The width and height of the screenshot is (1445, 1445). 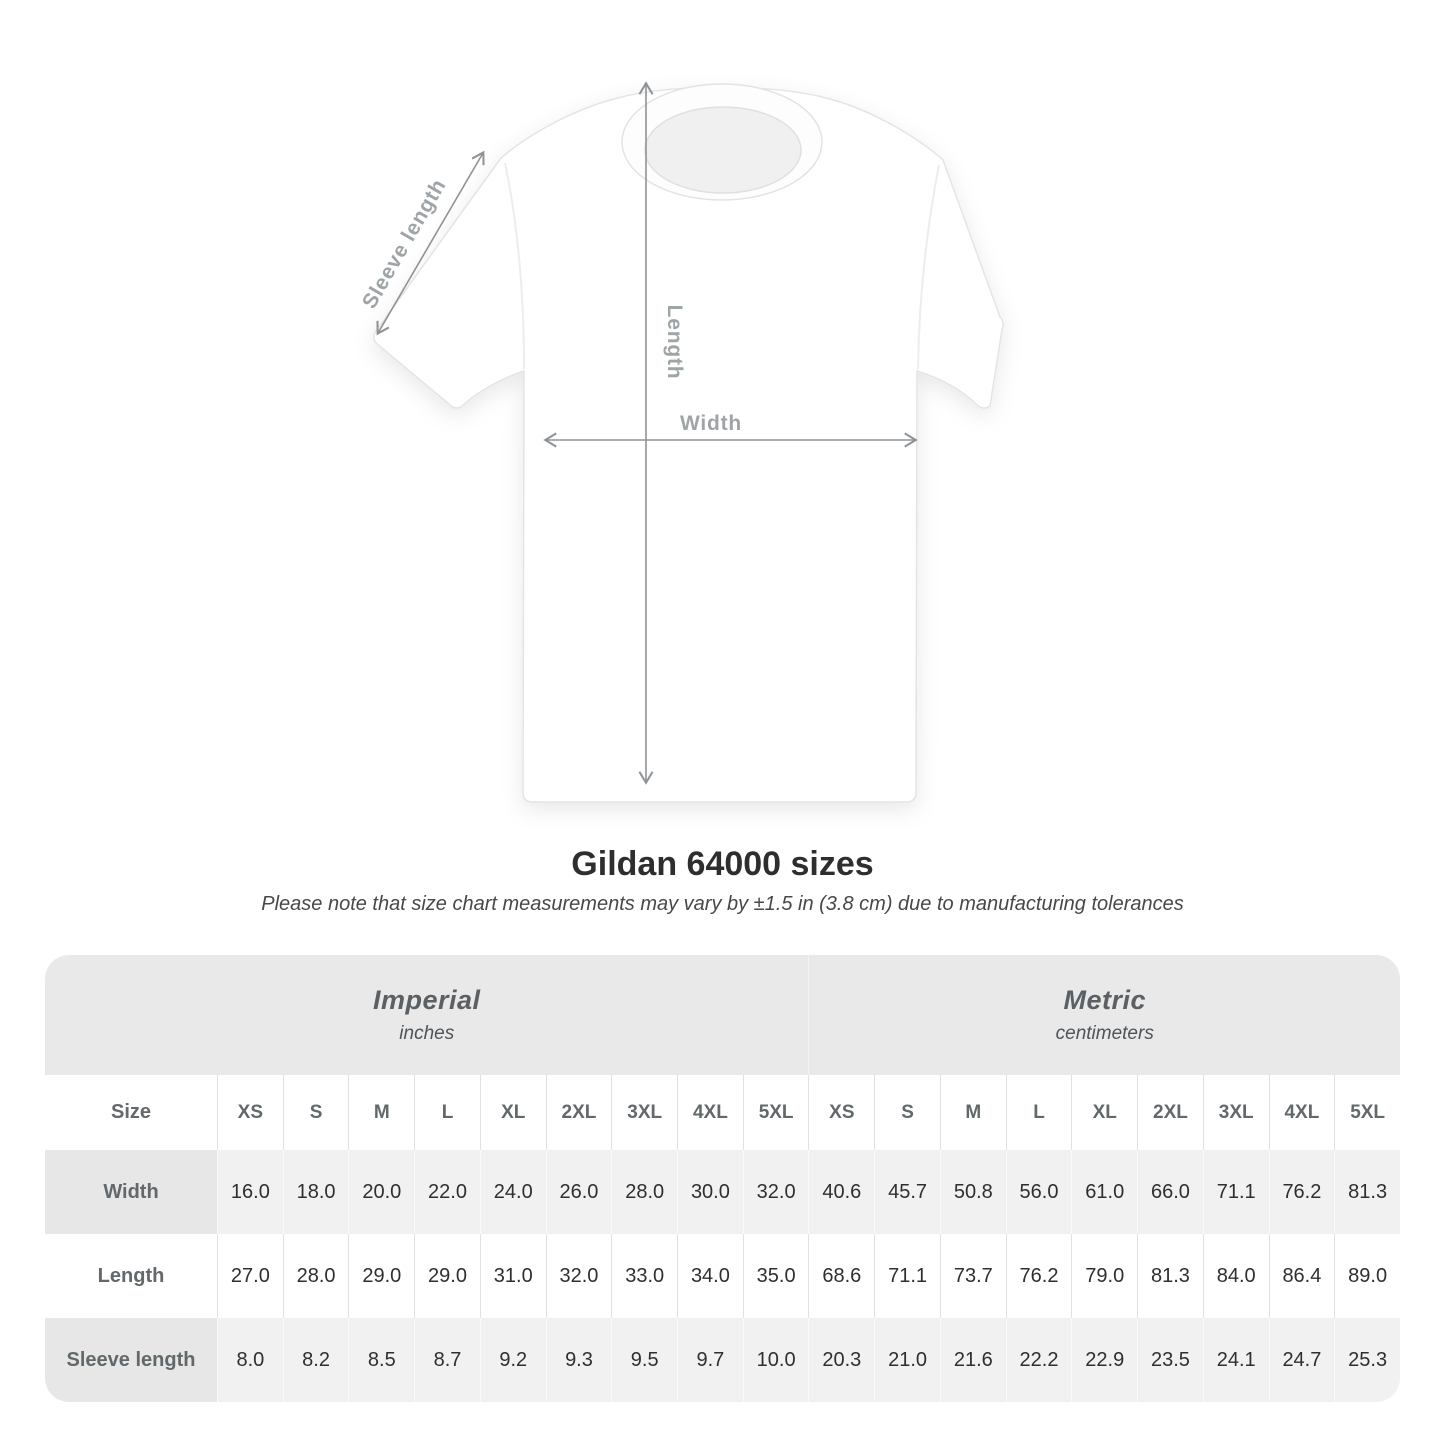 What do you see at coordinates (775, 1276) in the screenshot?
I see `value-cell: 35.0` at bounding box center [775, 1276].